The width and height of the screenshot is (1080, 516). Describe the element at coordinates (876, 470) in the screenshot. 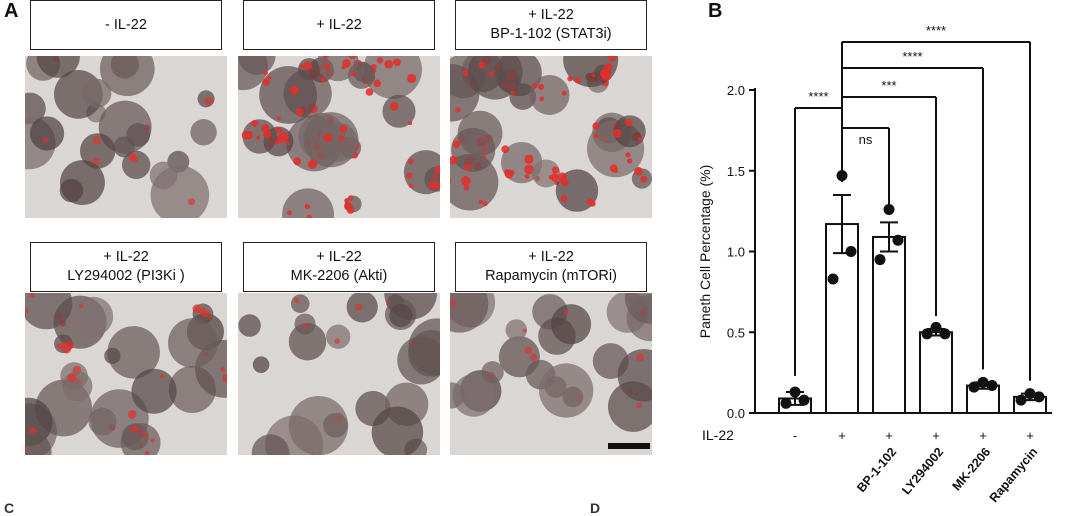

I see `category-label: BP-1-102` at that location.